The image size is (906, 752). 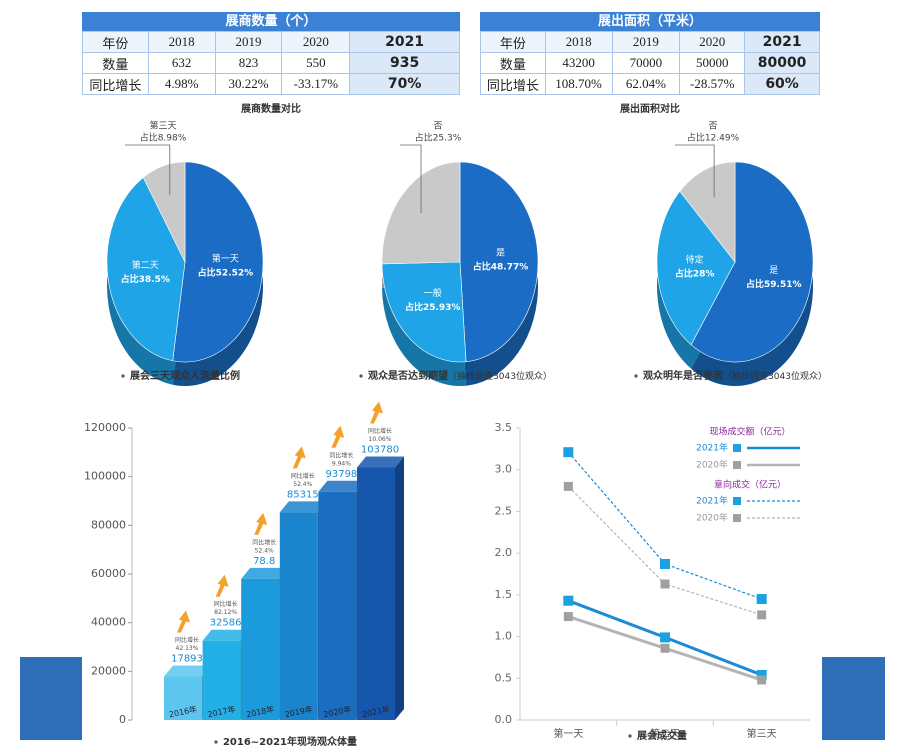 I want to click on y-tick-label: 3.5, so click(x=504, y=427).